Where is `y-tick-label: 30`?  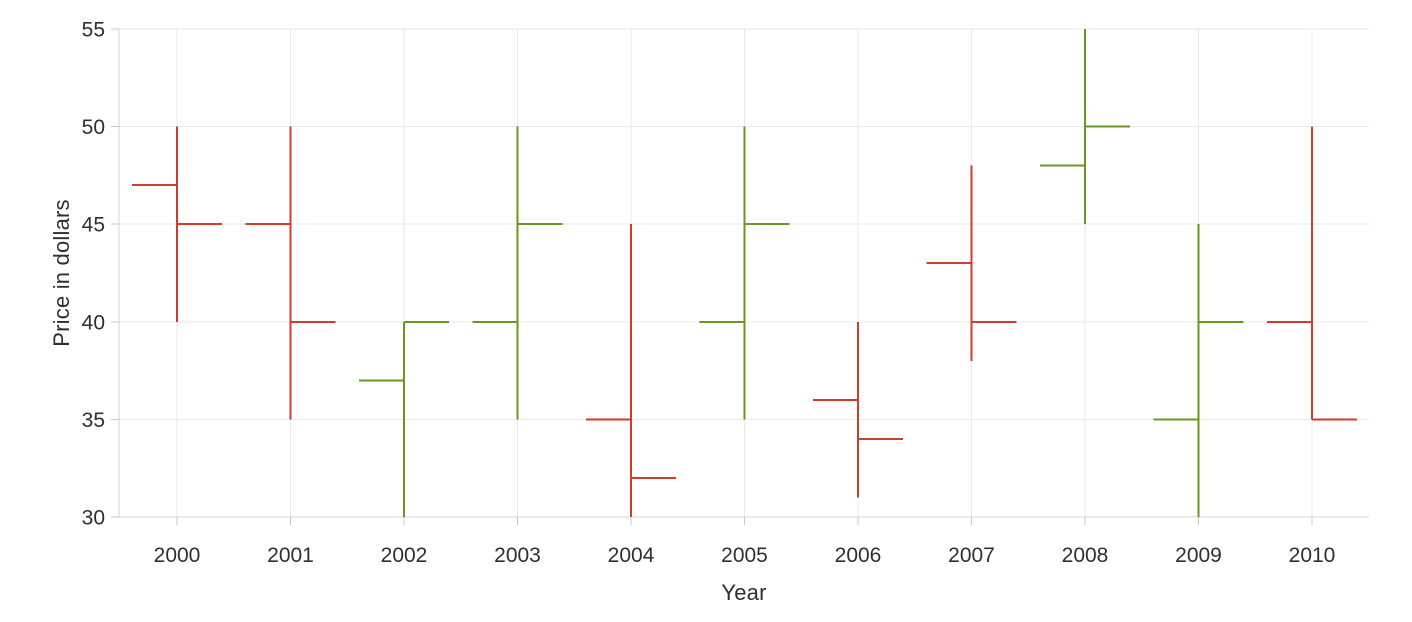
y-tick-label: 30 is located at coordinates (93, 518).